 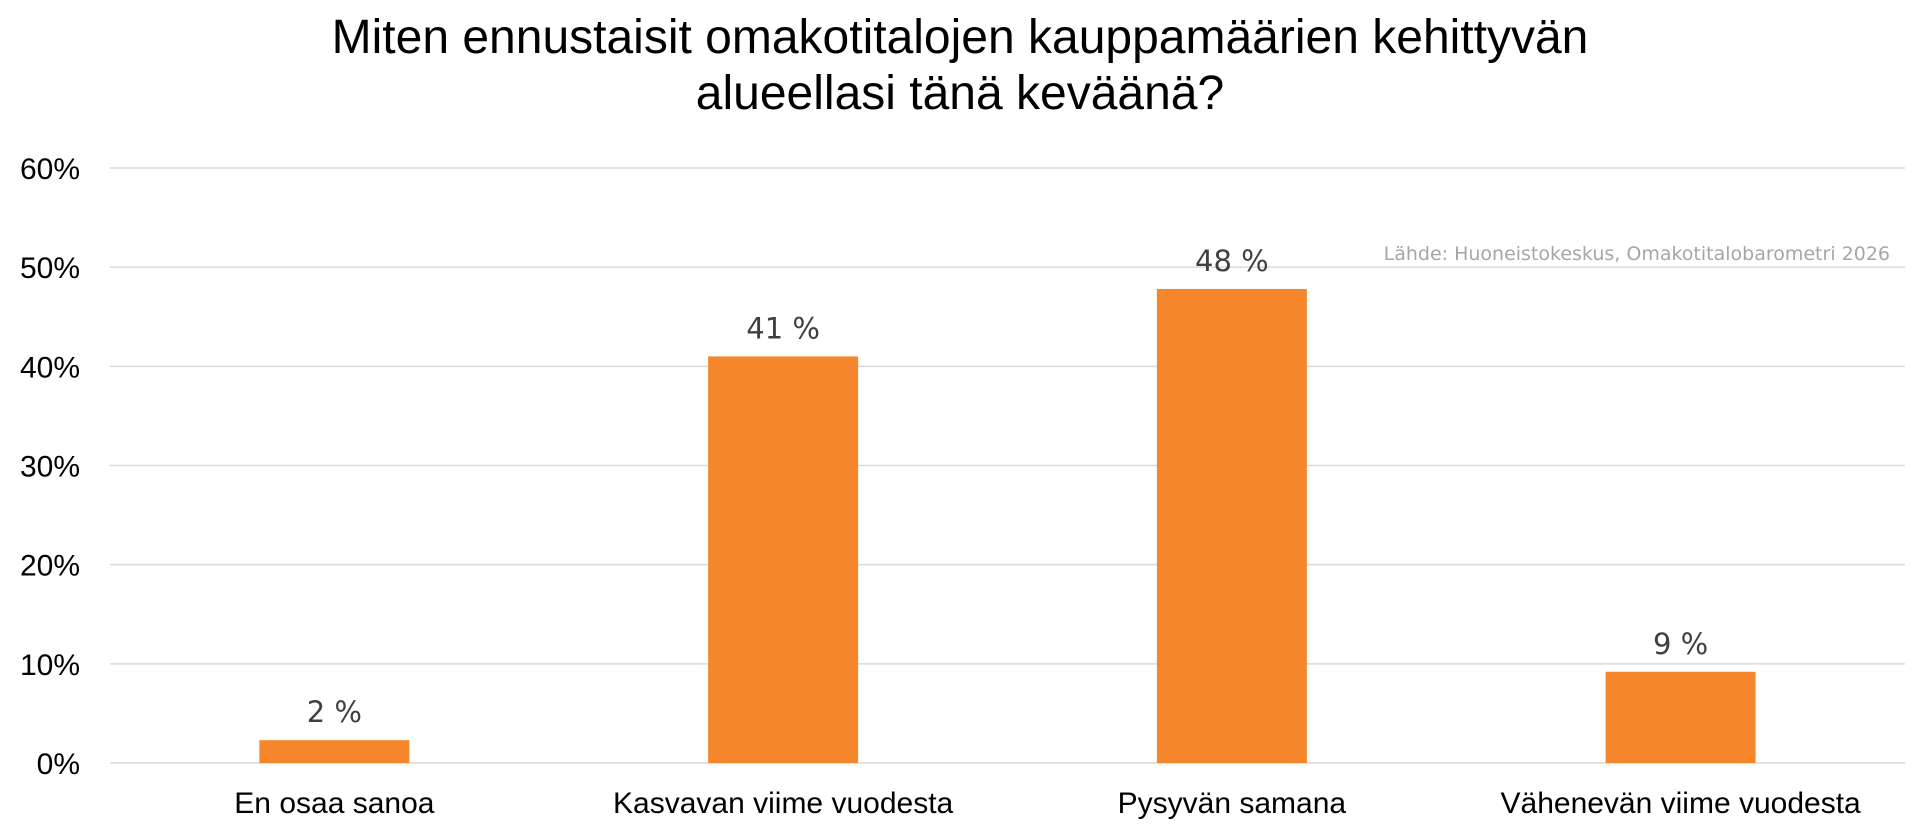 What do you see at coordinates (334, 803) in the screenshot?
I see `category-label: En osaa sanoa` at bounding box center [334, 803].